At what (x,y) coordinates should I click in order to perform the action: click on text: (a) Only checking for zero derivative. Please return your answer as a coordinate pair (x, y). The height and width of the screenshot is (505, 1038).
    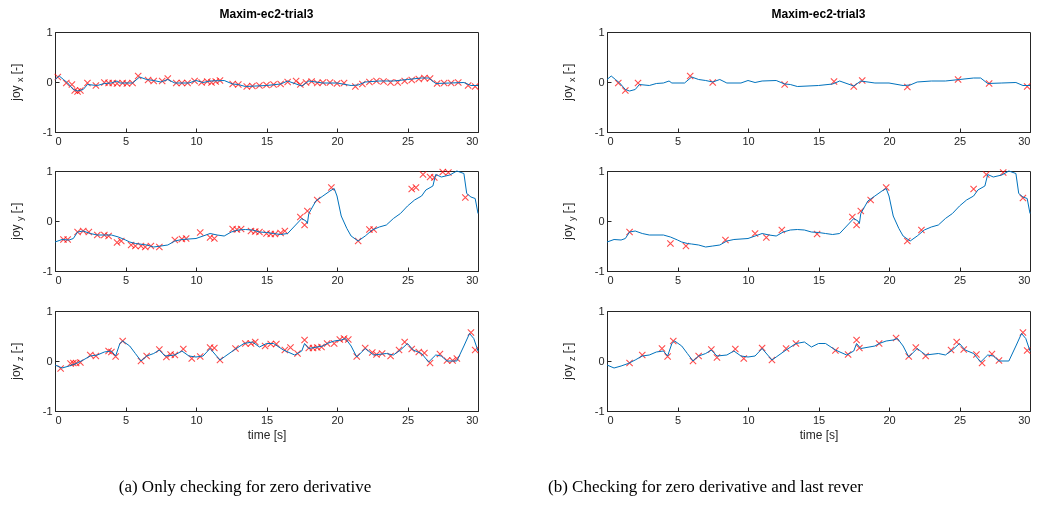
    Looking at the image, I should click on (245, 487).